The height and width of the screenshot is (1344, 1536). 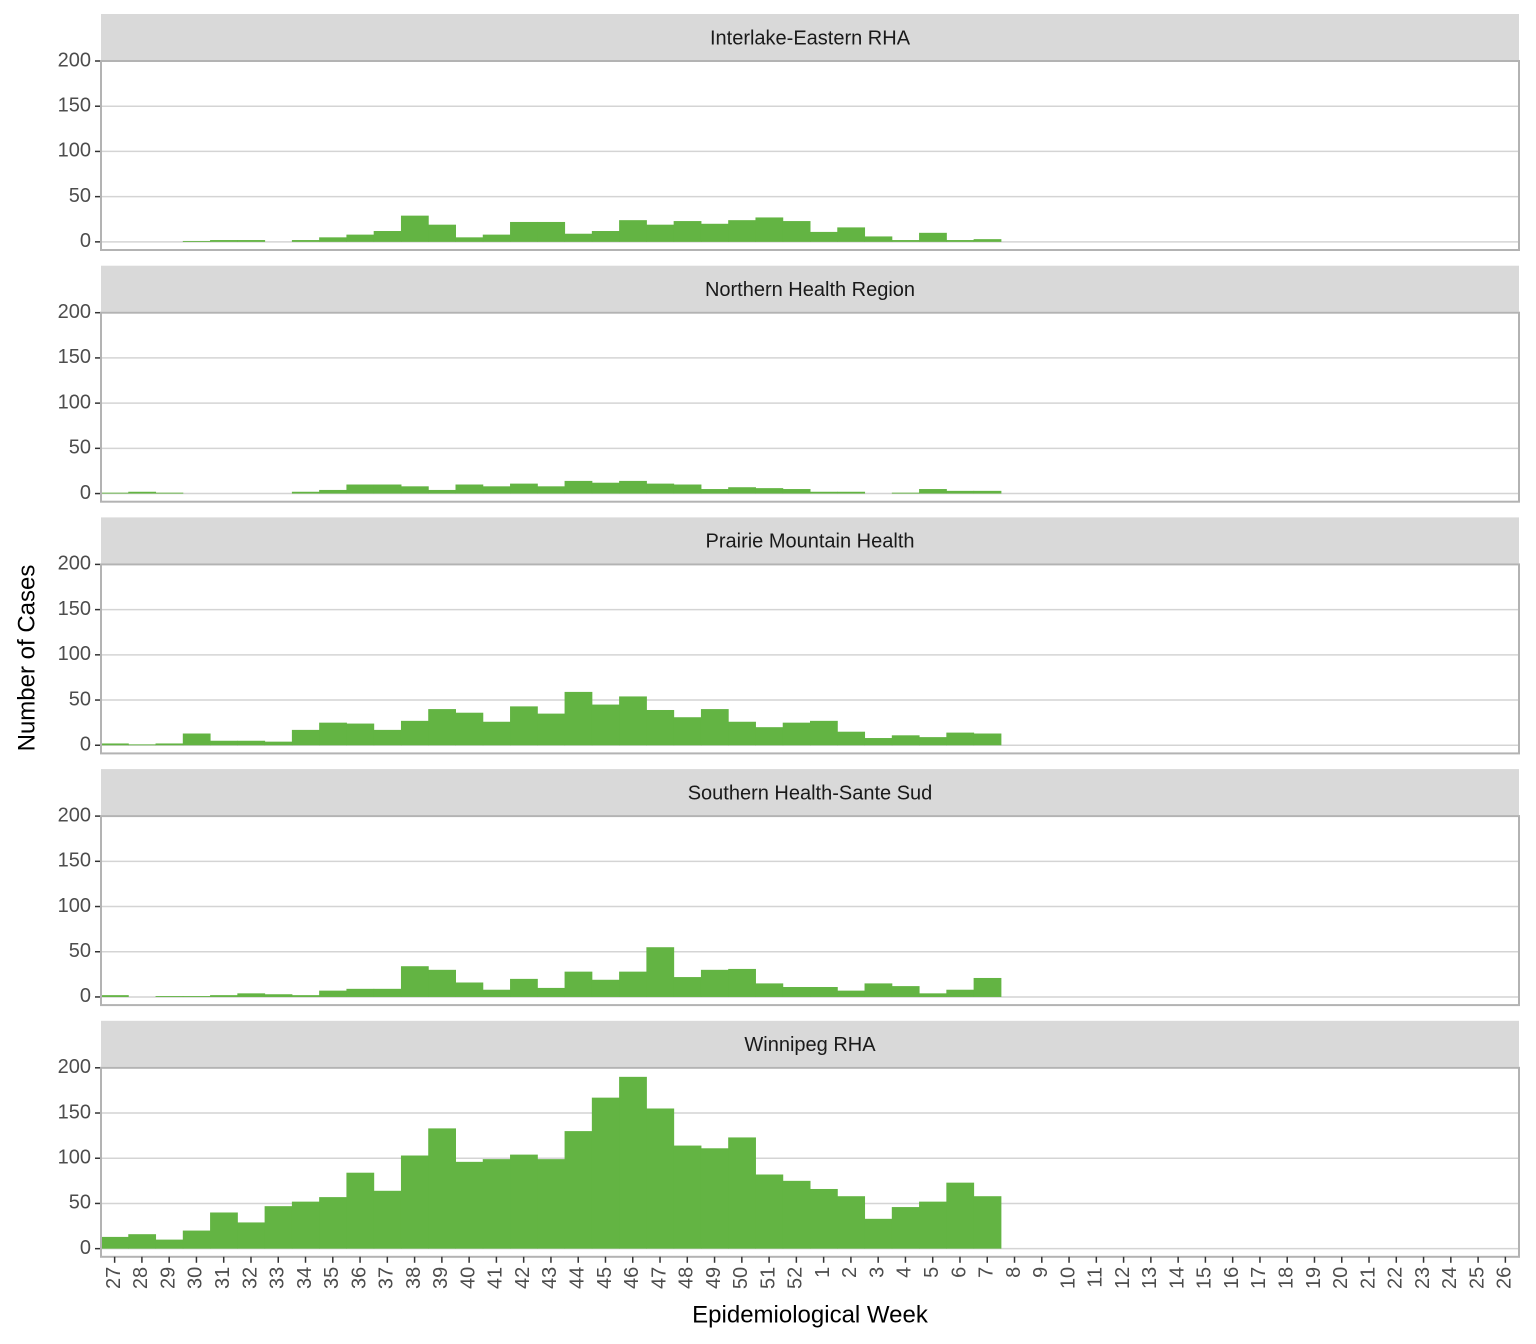 What do you see at coordinates (714, 1278) in the screenshot?
I see `x-tick-label: 49` at bounding box center [714, 1278].